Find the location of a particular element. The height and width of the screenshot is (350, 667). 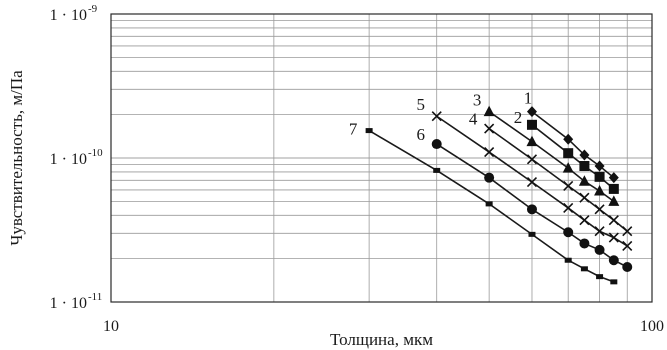

y-tick-labels: 1 · 10 -111 · 10 -101 · 10 -9 is located at coordinates (76, 157).